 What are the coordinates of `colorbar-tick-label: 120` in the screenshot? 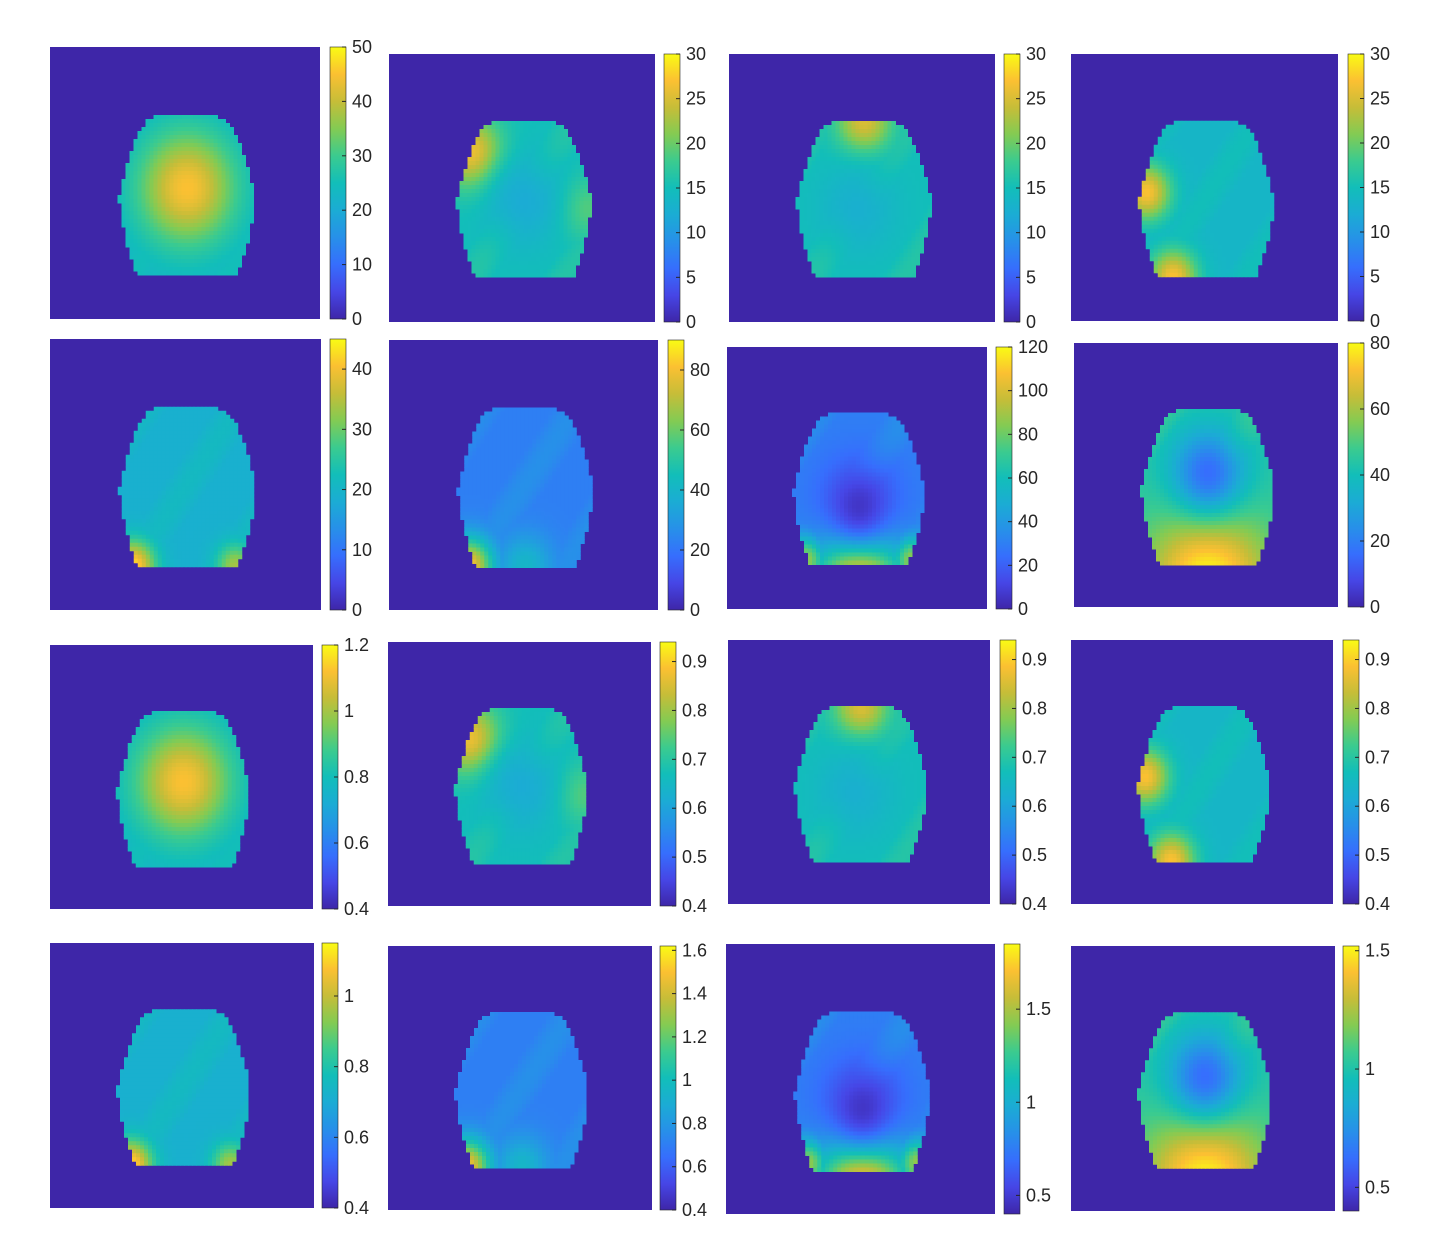 It's located at (1033, 347).